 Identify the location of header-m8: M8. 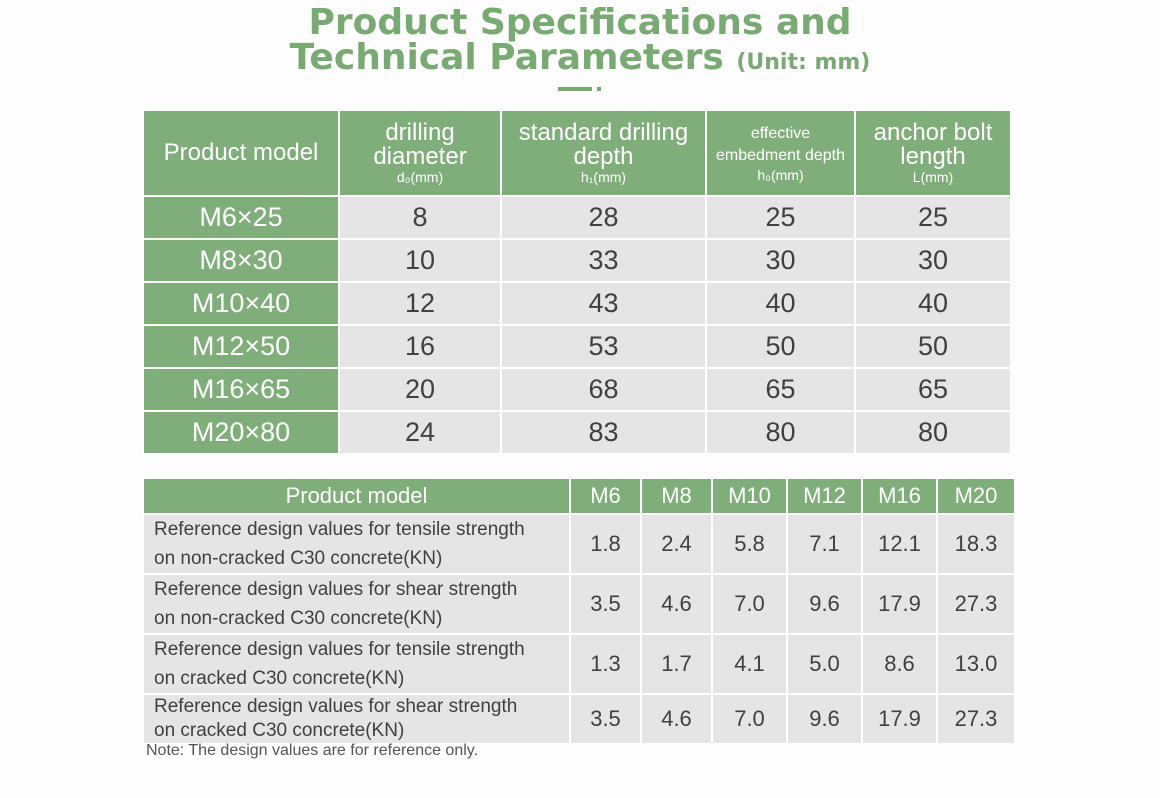
(676, 496).